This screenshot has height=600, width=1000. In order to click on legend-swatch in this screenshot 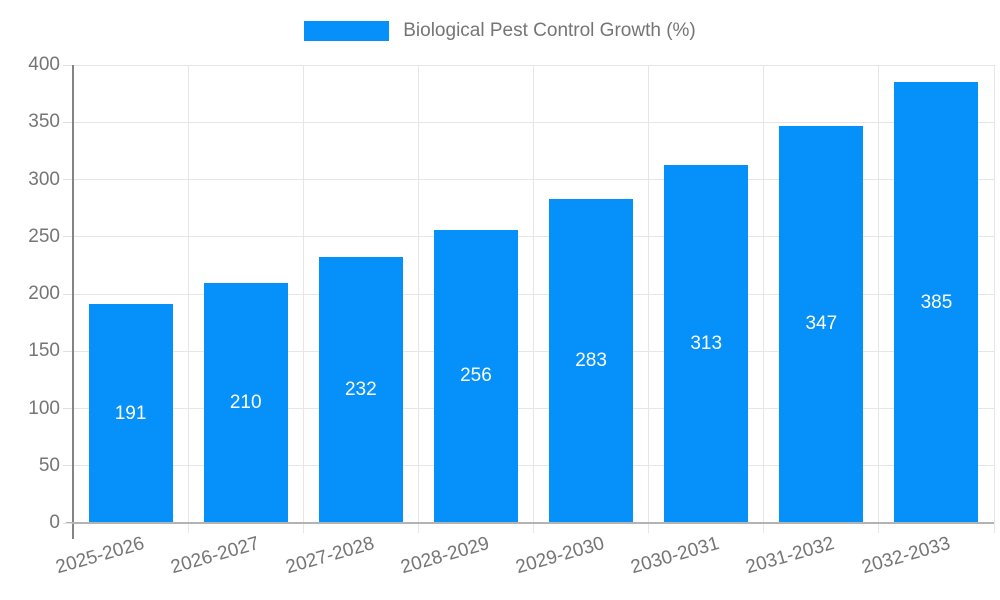, I will do `click(347, 31)`.